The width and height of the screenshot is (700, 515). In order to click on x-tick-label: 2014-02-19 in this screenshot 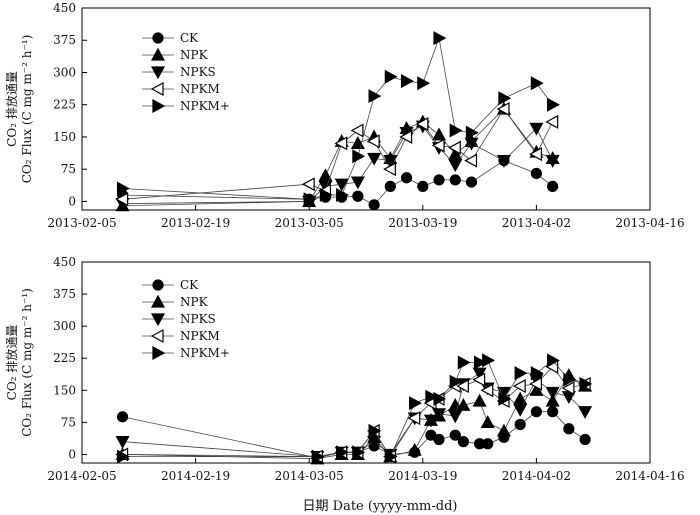, I will do `click(195, 476)`.